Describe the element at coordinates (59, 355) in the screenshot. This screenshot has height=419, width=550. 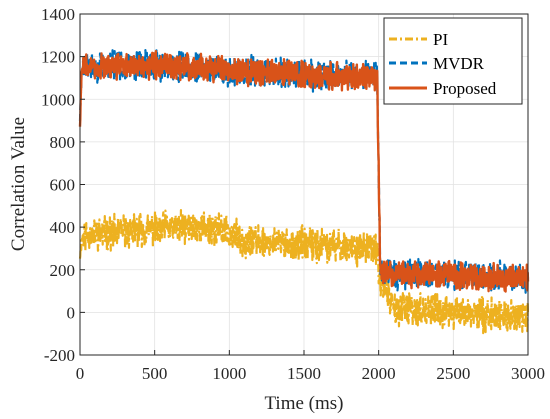
I see `y-tick-label: -200` at that location.